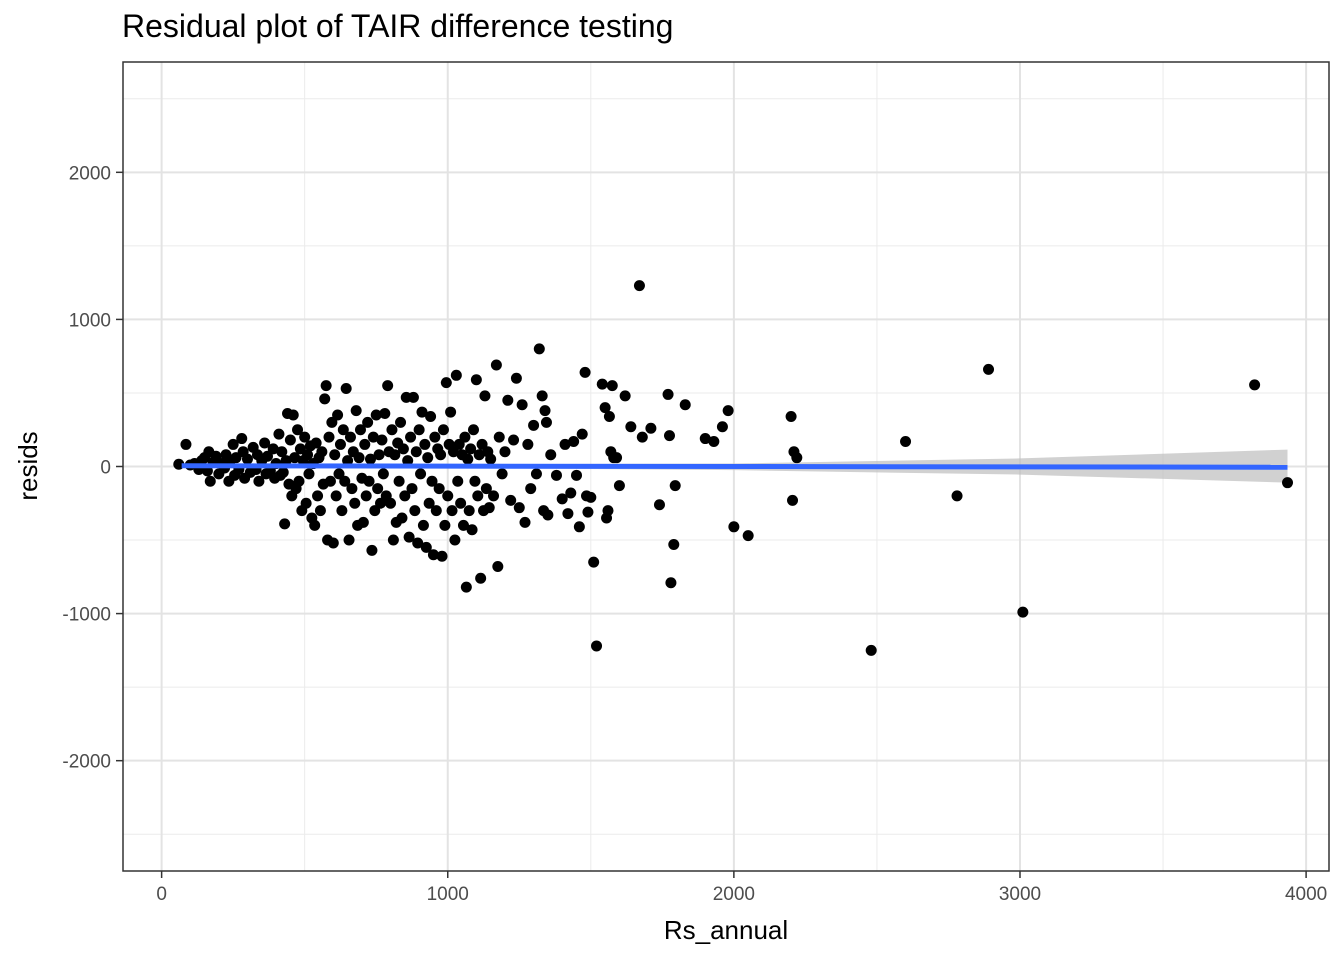  What do you see at coordinates (161, 894) in the screenshot?
I see `x-tick-label: 0` at bounding box center [161, 894].